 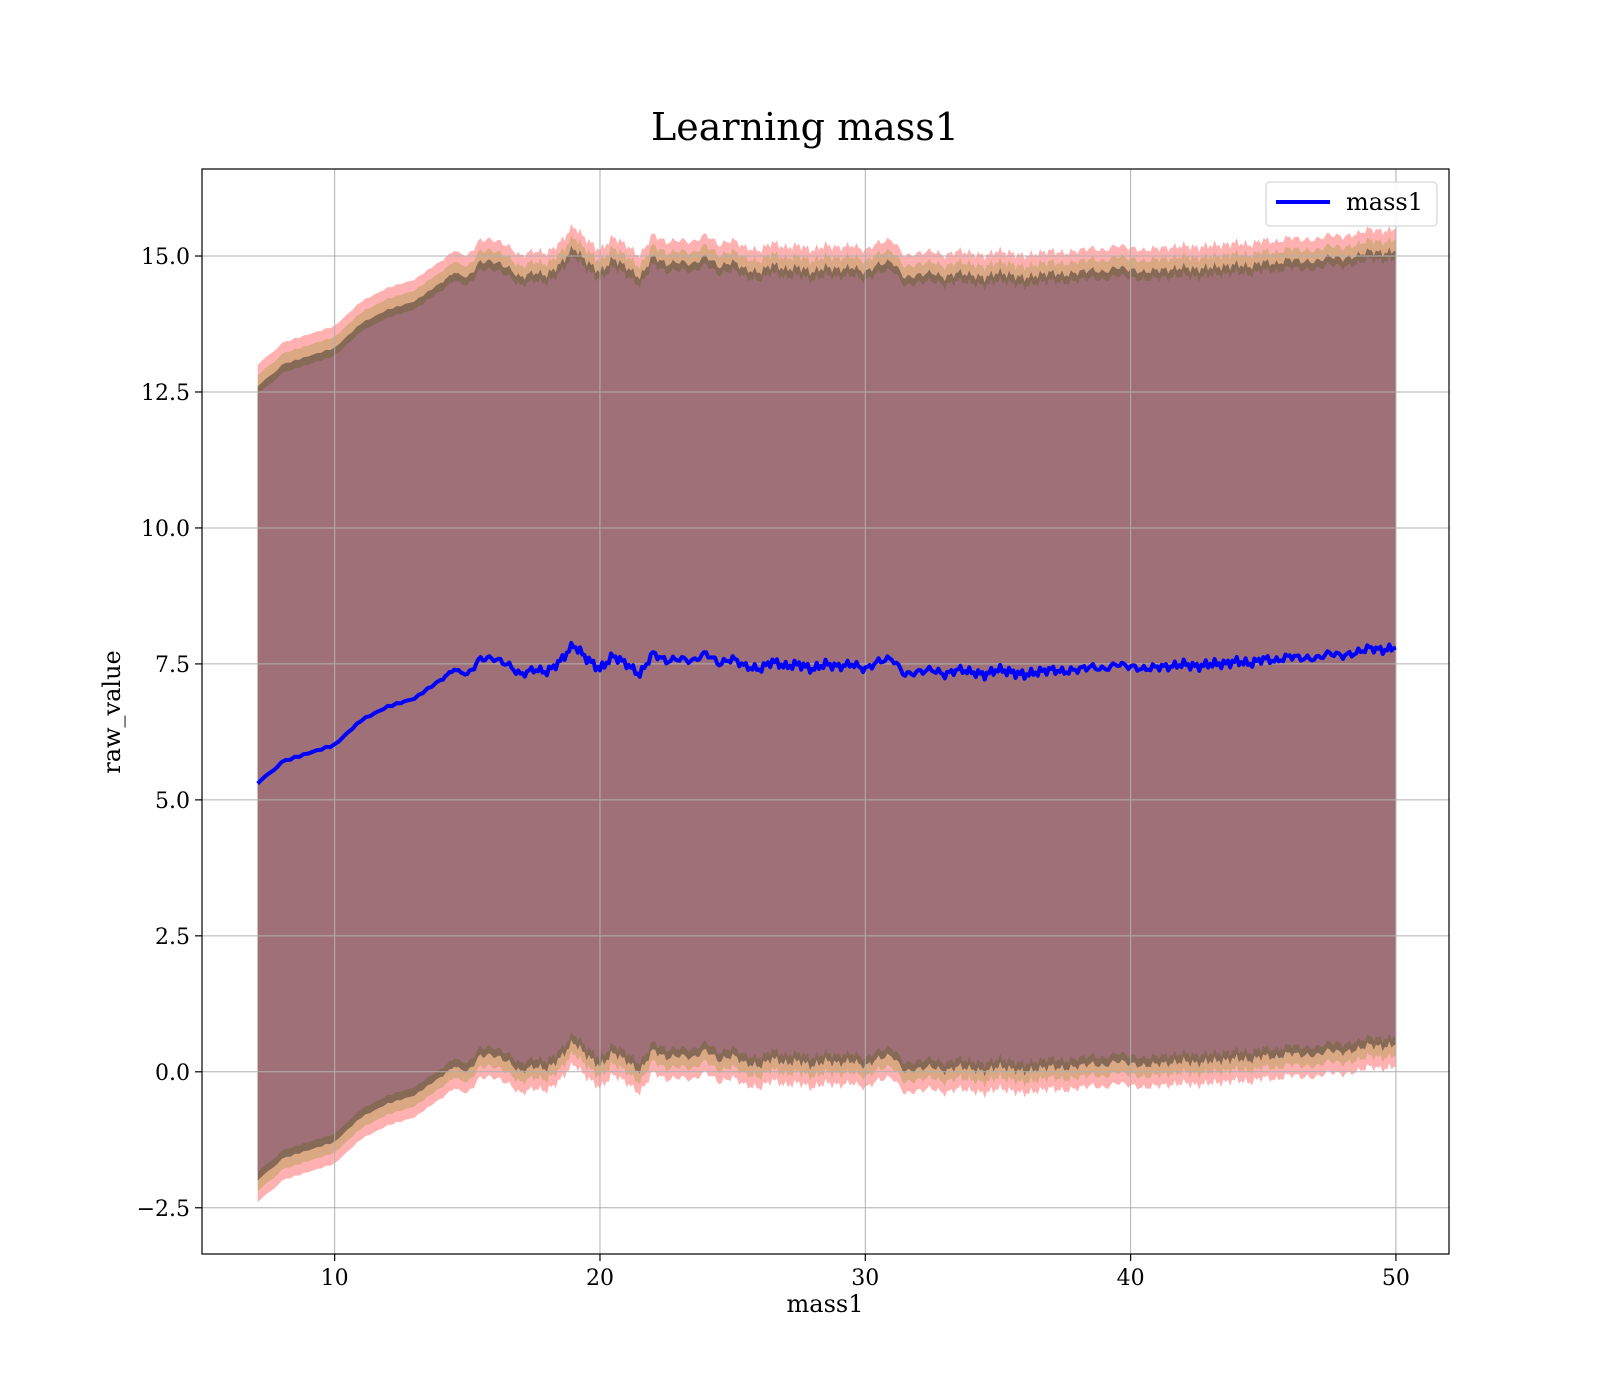 I want to click on y-tick-label: 2.5, so click(x=172, y=937).